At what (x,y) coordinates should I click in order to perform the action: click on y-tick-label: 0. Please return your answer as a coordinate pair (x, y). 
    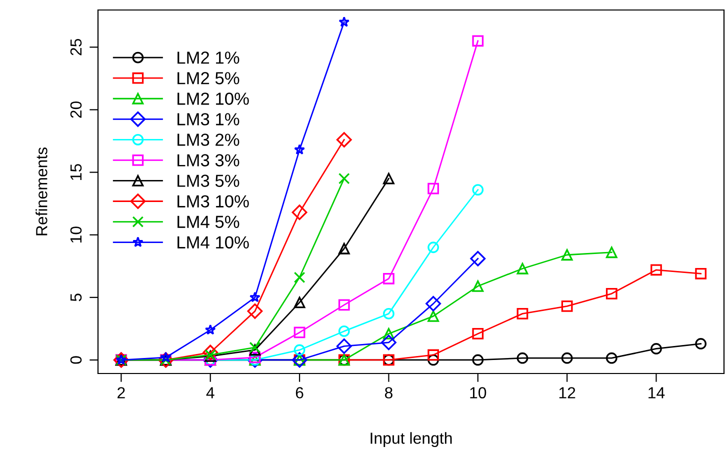
    Looking at the image, I should click on (76, 360).